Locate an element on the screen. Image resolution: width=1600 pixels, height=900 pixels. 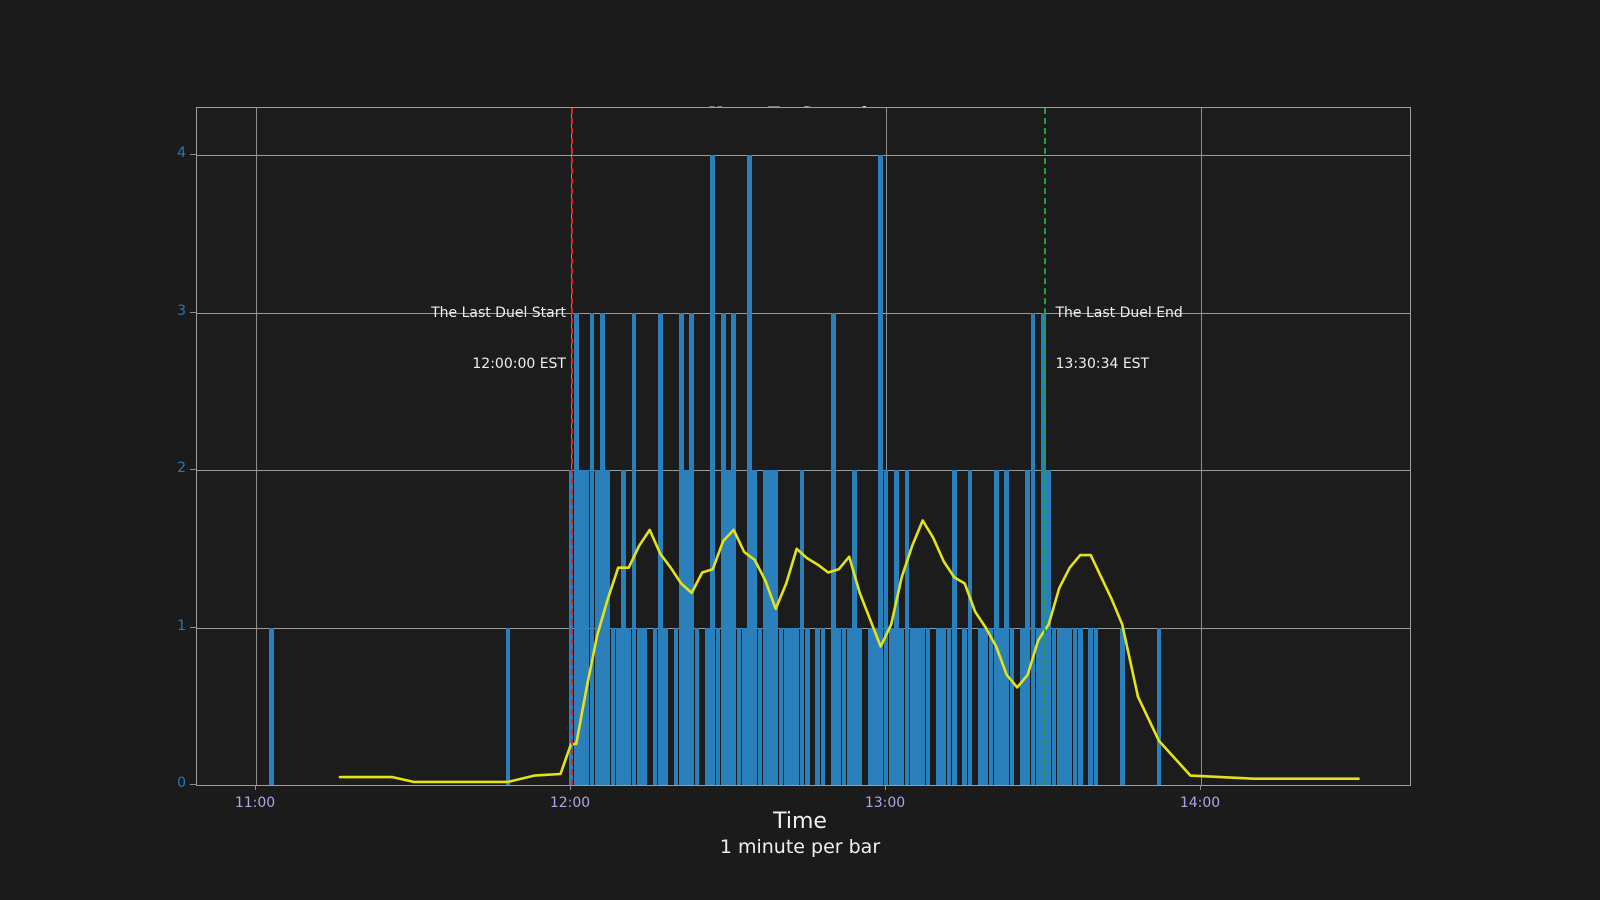
x-axis-label-sub: 1 minute per bar is located at coordinates (800, 847).